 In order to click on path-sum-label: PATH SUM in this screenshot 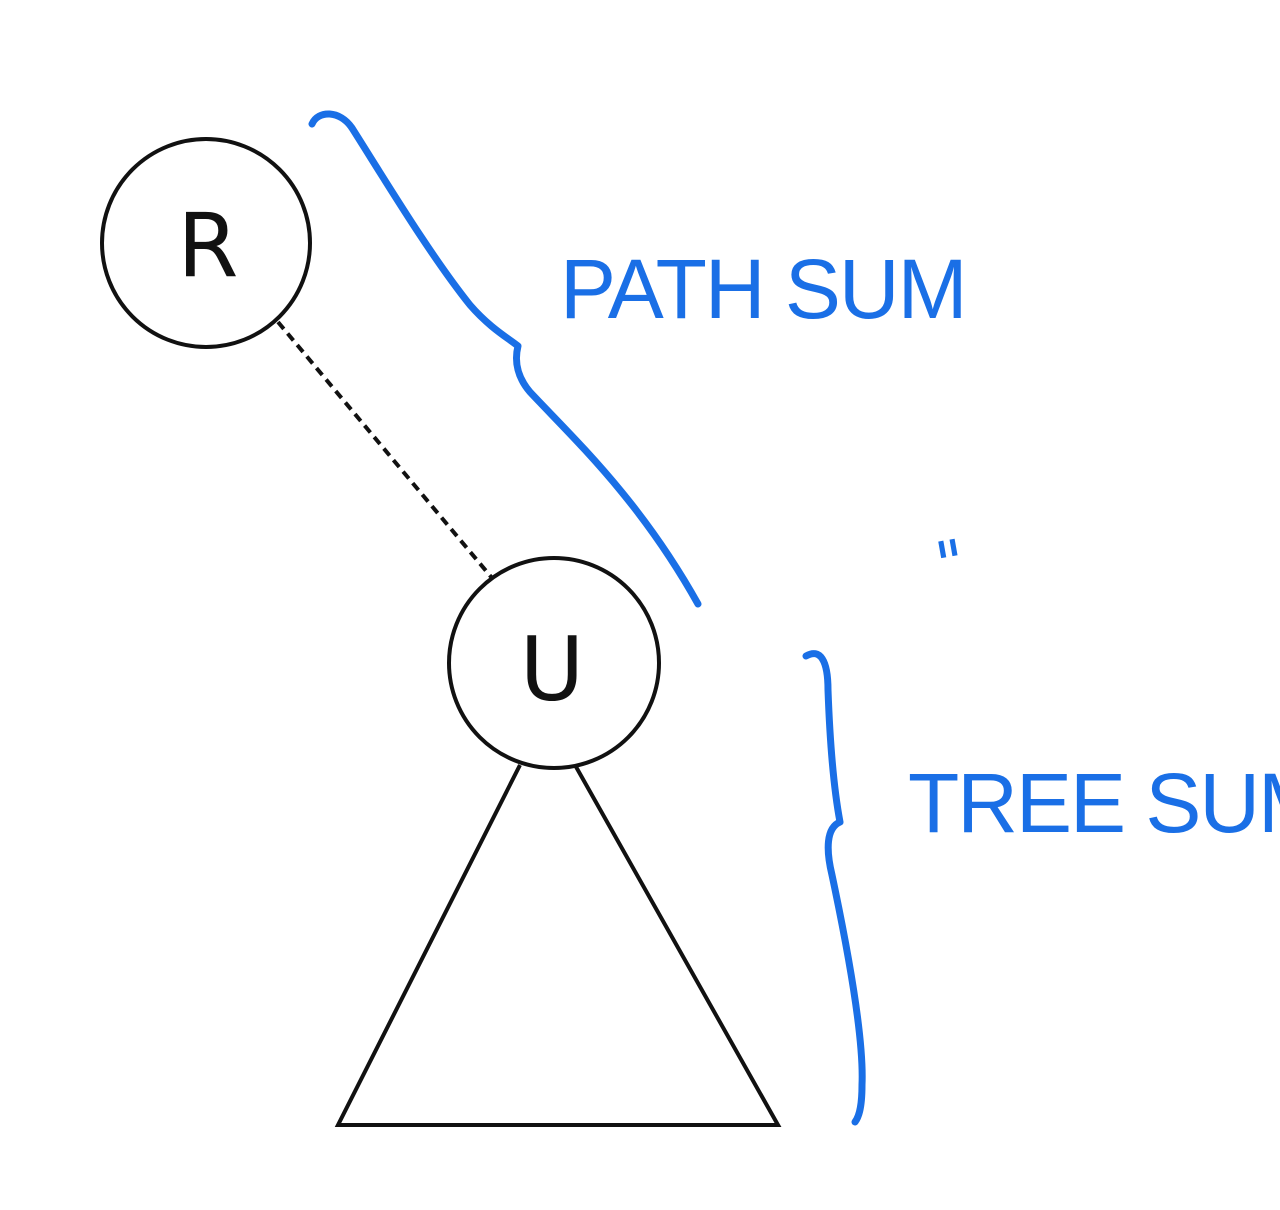, I will do `click(763, 289)`.